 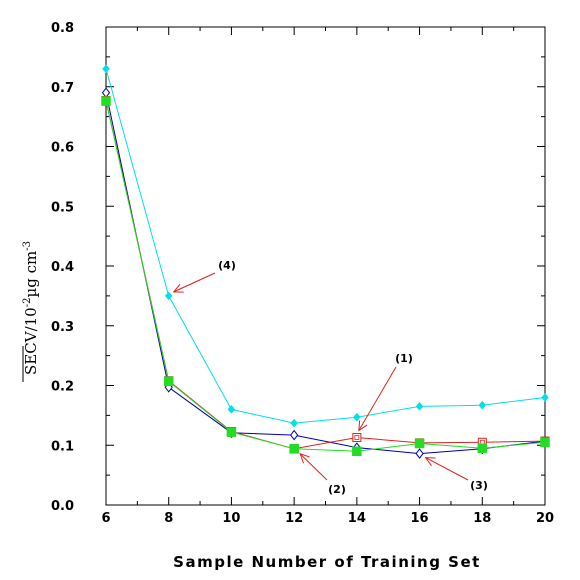 I want to click on x-tick-label: 10, so click(x=231, y=518).